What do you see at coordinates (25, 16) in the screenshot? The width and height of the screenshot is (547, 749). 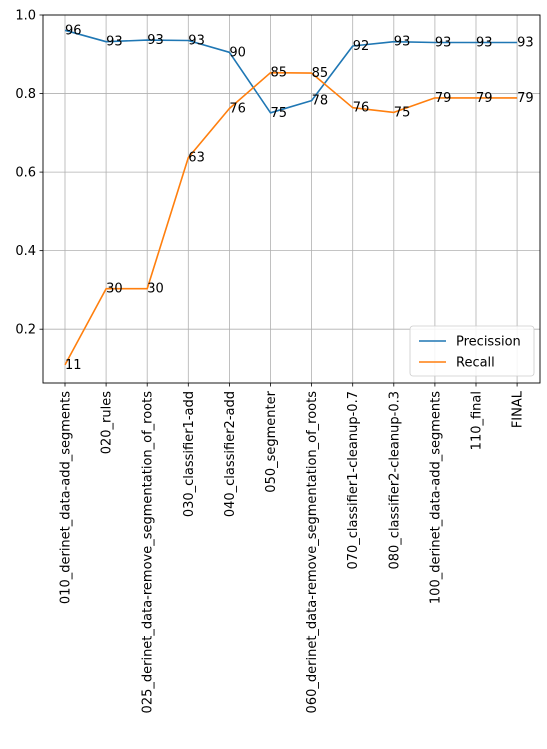 I see `y-tick-label: 1.0` at bounding box center [25, 16].